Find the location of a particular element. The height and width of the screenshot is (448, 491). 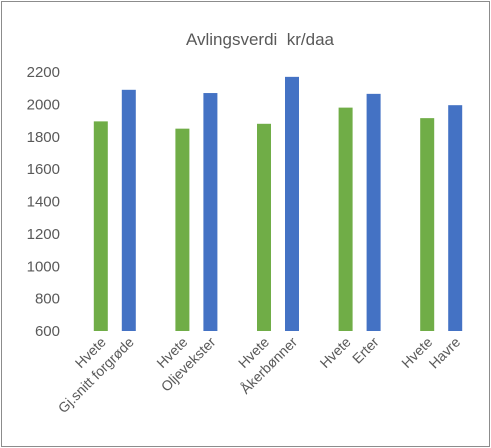

y-tick-label: 1200 is located at coordinates (43, 234).